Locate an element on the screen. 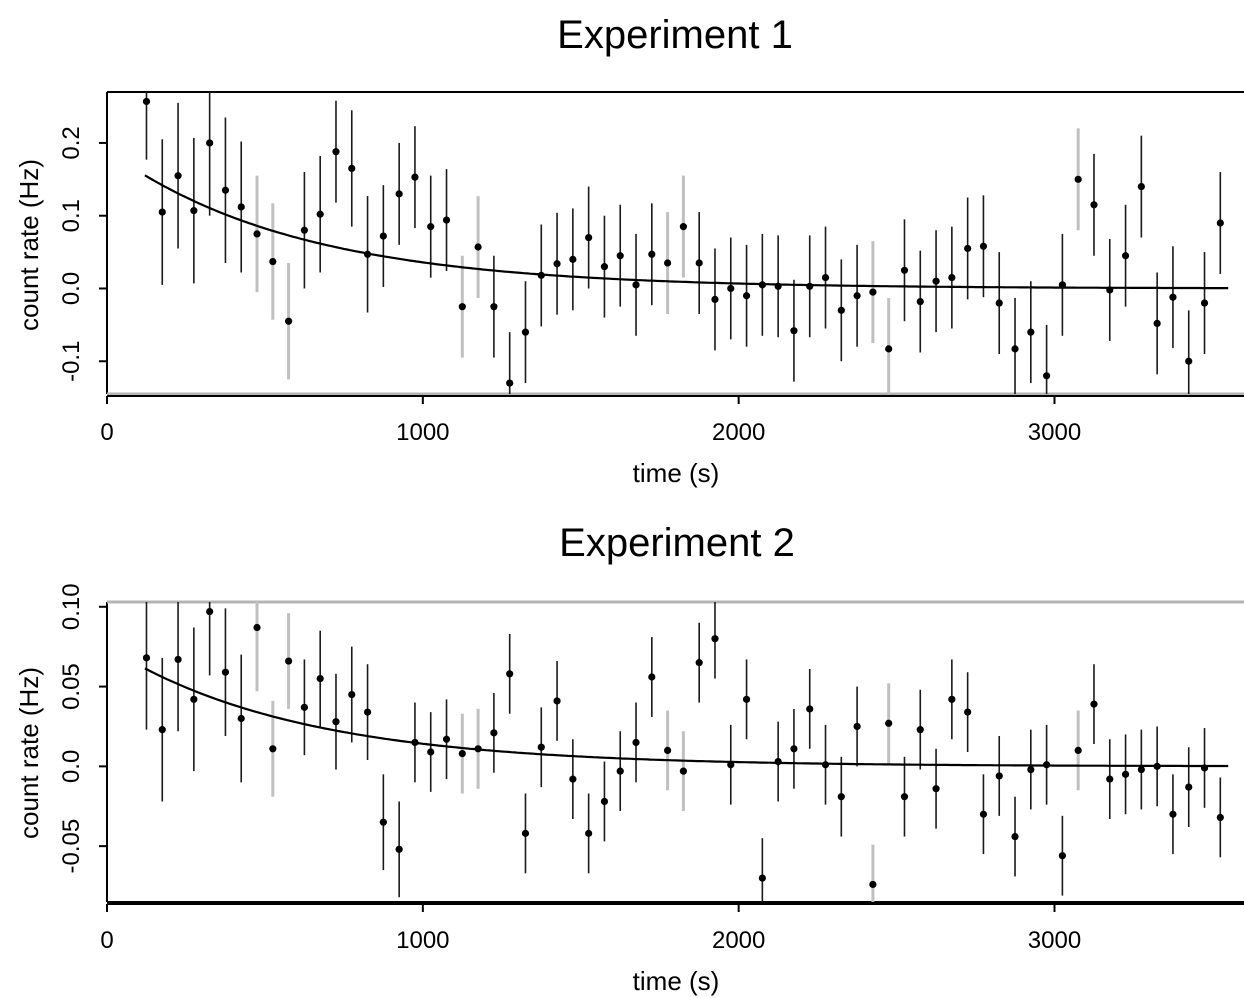 The image size is (1244, 998). y-axis-label: count rate (Hz) is located at coordinates (29, 245).